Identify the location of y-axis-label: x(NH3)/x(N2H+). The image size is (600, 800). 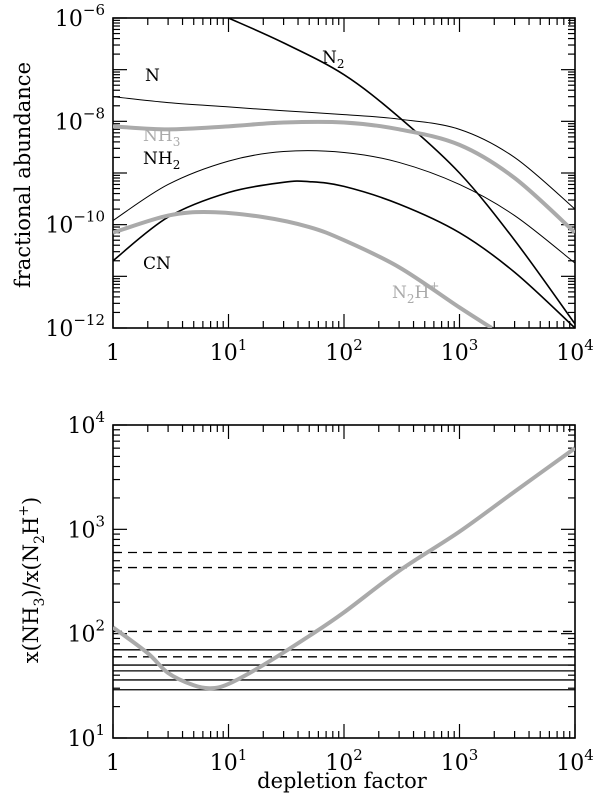
(32, 580).